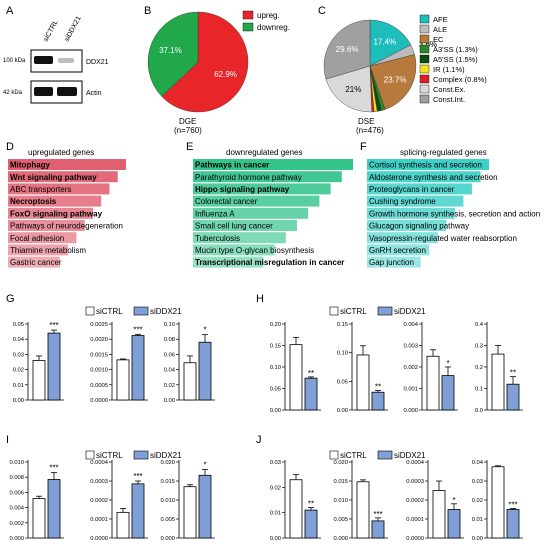 The image size is (550, 556). What do you see at coordinates (435, 501) in the screenshot?
I see `bar-chart-j-3: 0.0000 0.0001 0.0002 0.0003 0.0004 *` at bounding box center [435, 501].